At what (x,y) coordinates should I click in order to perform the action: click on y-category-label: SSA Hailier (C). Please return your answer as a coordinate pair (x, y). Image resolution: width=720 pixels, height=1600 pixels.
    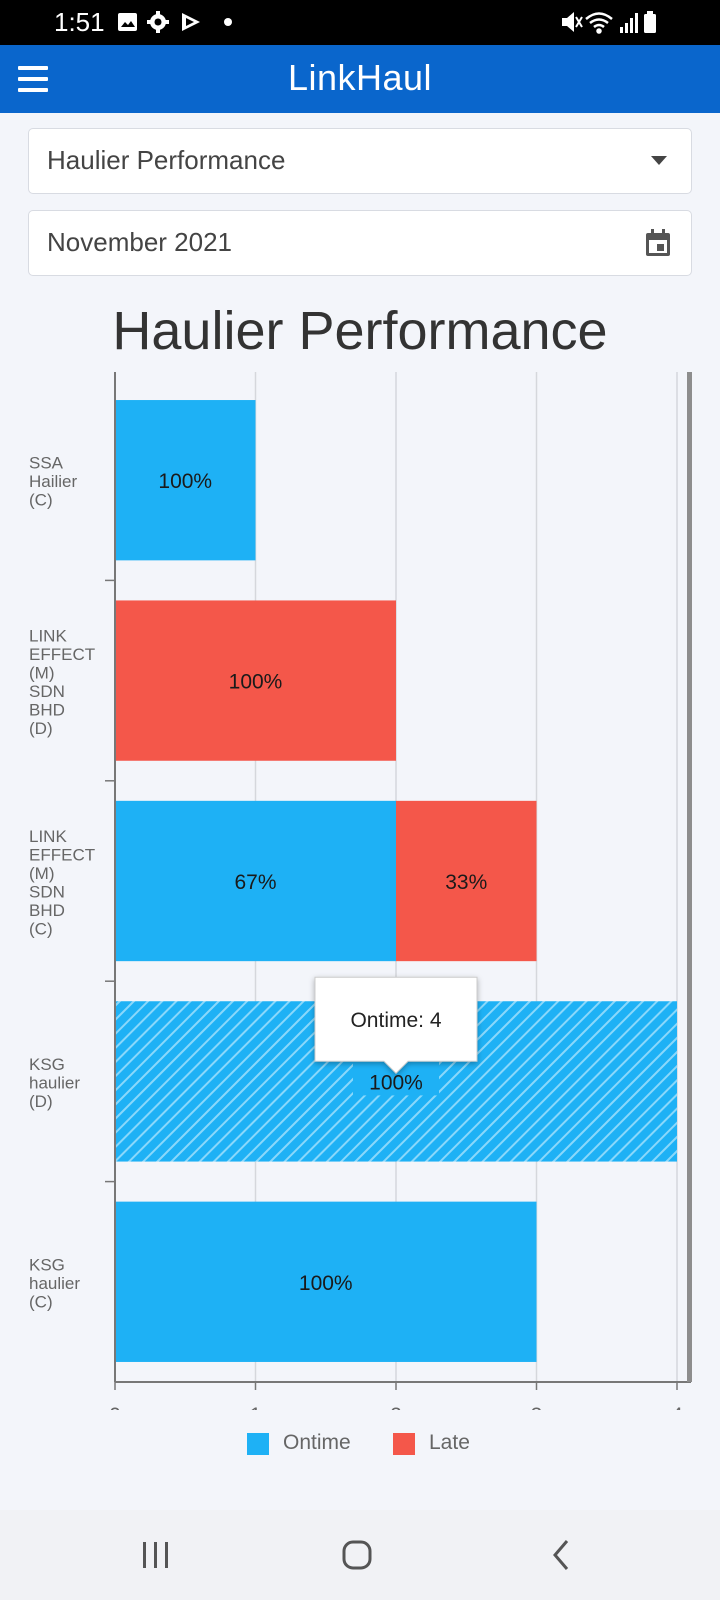
    Looking at the image, I should click on (53, 482).